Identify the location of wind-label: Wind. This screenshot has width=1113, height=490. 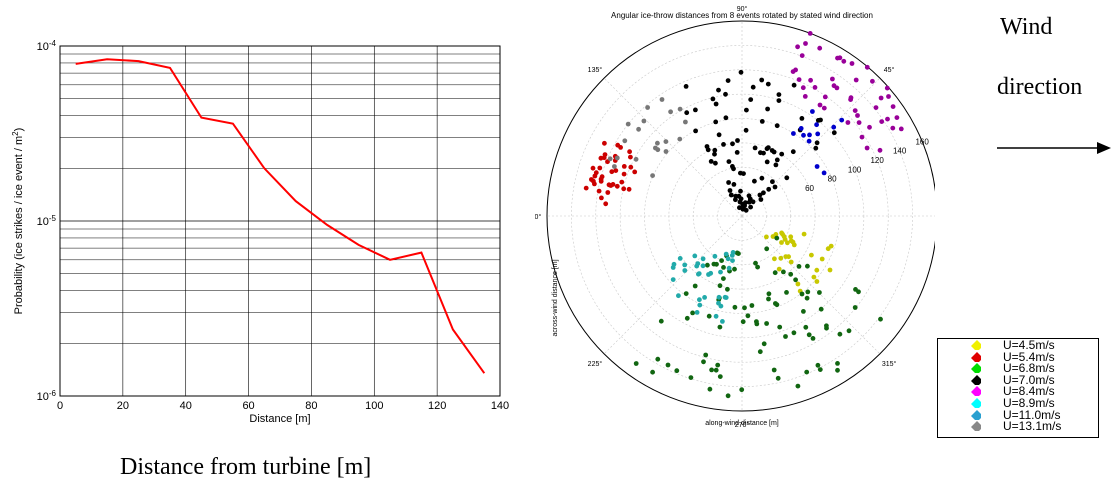
(1026, 27).